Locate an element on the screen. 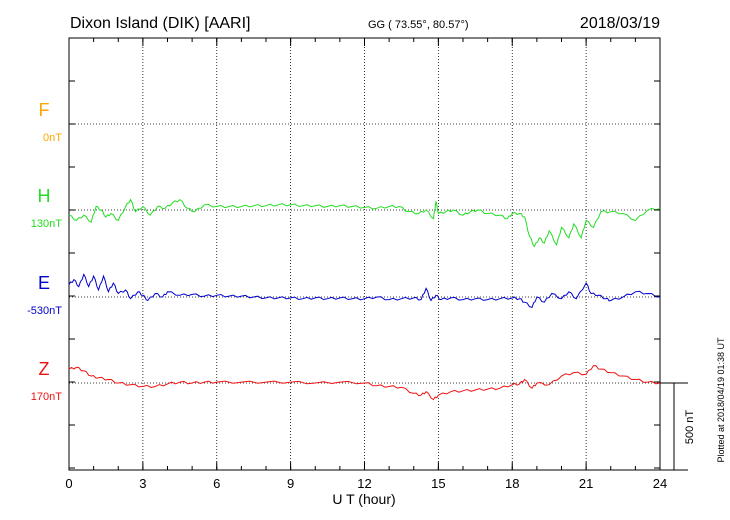 This screenshot has height=520, width=730. x-tick-label: 24 is located at coordinates (660, 483).